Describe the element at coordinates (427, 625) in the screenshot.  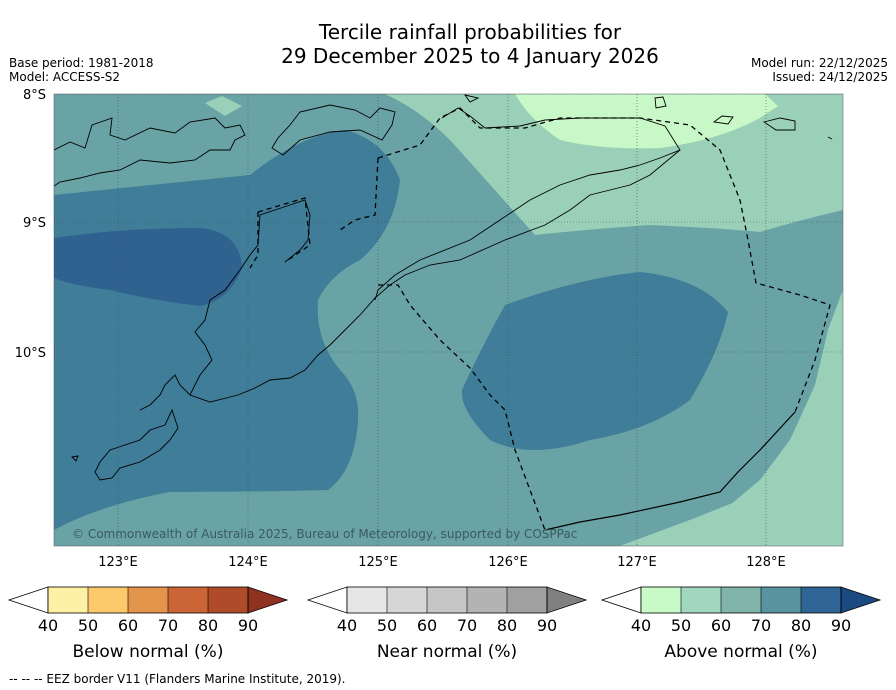
I see `near-legend-tick-60: 60` at that location.